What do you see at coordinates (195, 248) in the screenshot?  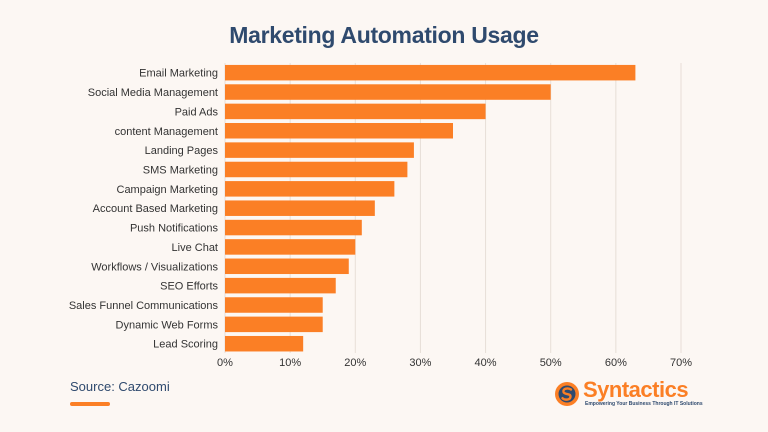 I see `category-label: Live Chat` at bounding box center [195, 248].